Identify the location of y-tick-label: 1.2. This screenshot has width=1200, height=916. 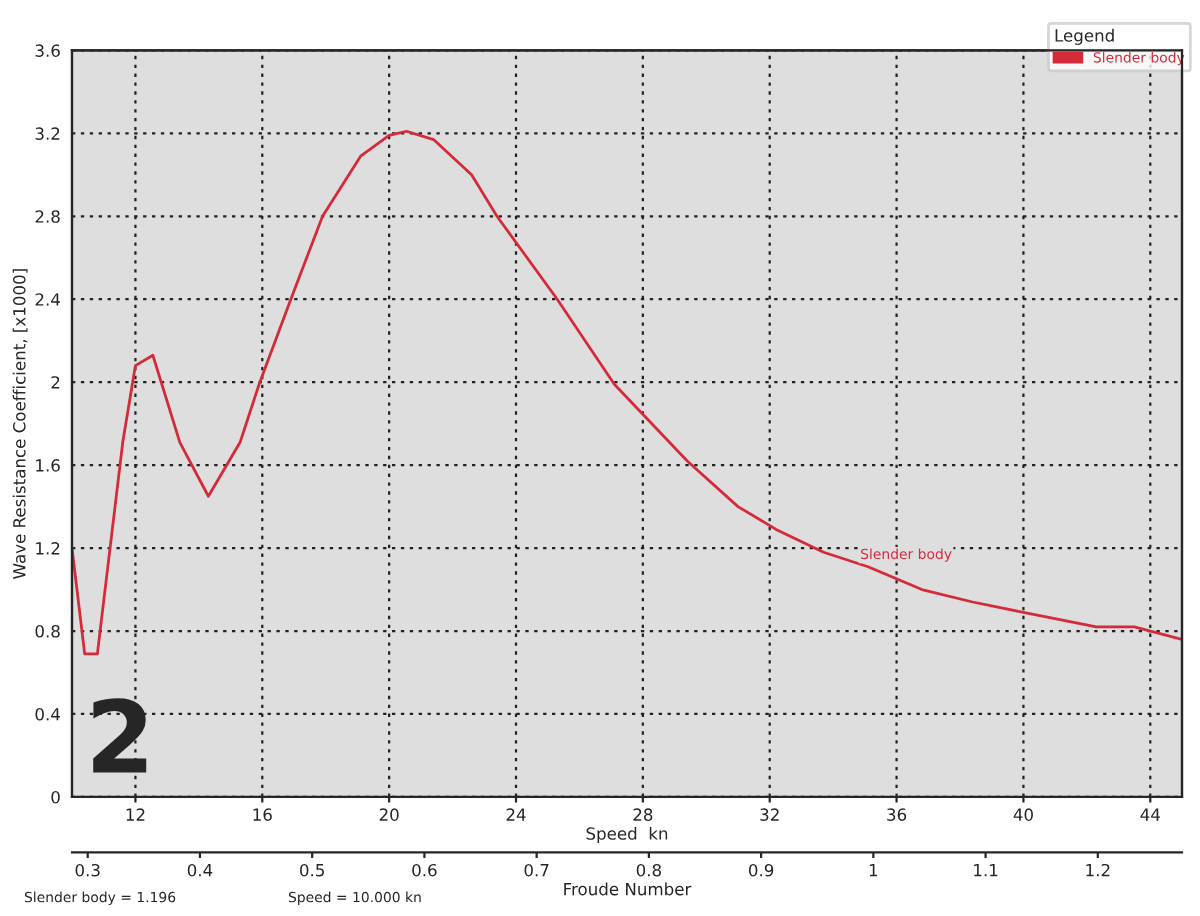
(48, 548).